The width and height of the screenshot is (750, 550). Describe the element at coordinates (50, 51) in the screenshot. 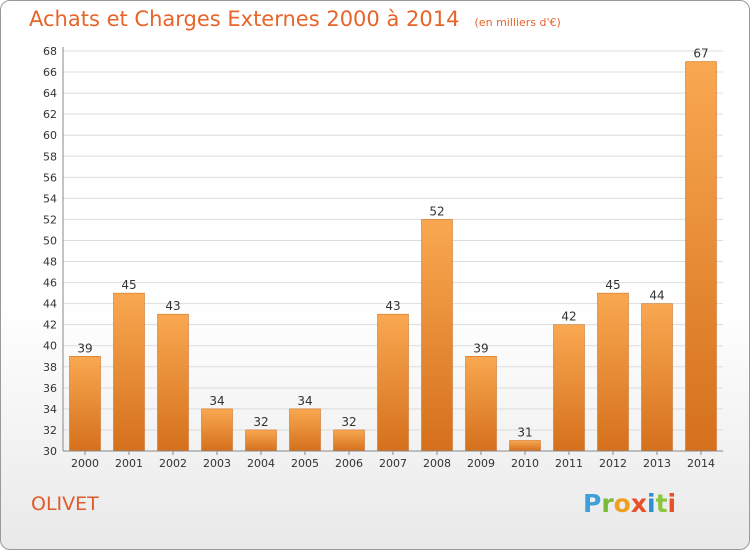

I see `y-tick-label: 68` at that location.